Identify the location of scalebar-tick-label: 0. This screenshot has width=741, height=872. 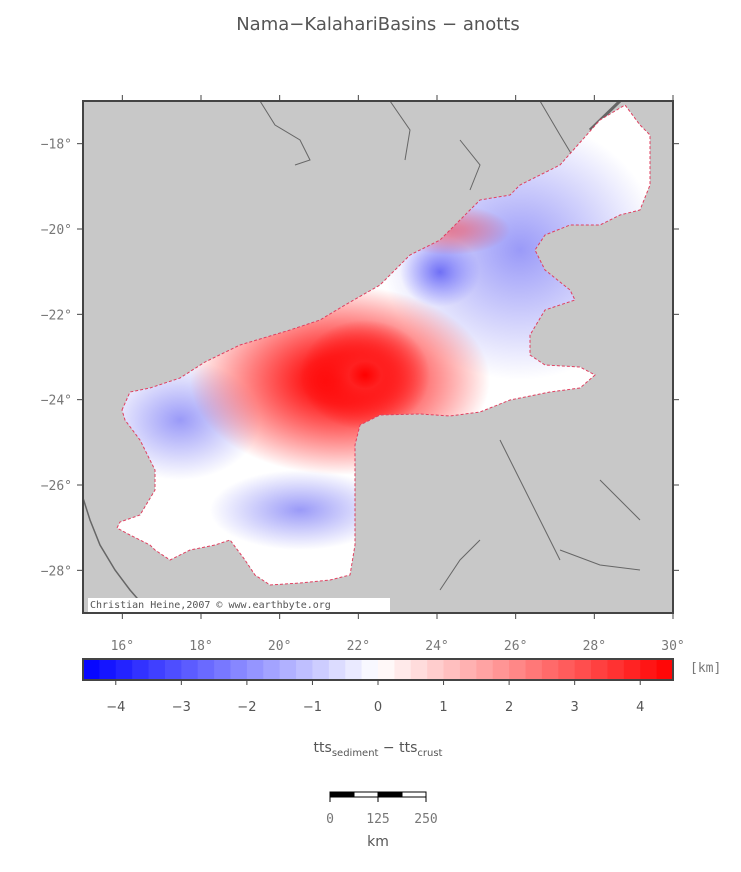
(330, 819).